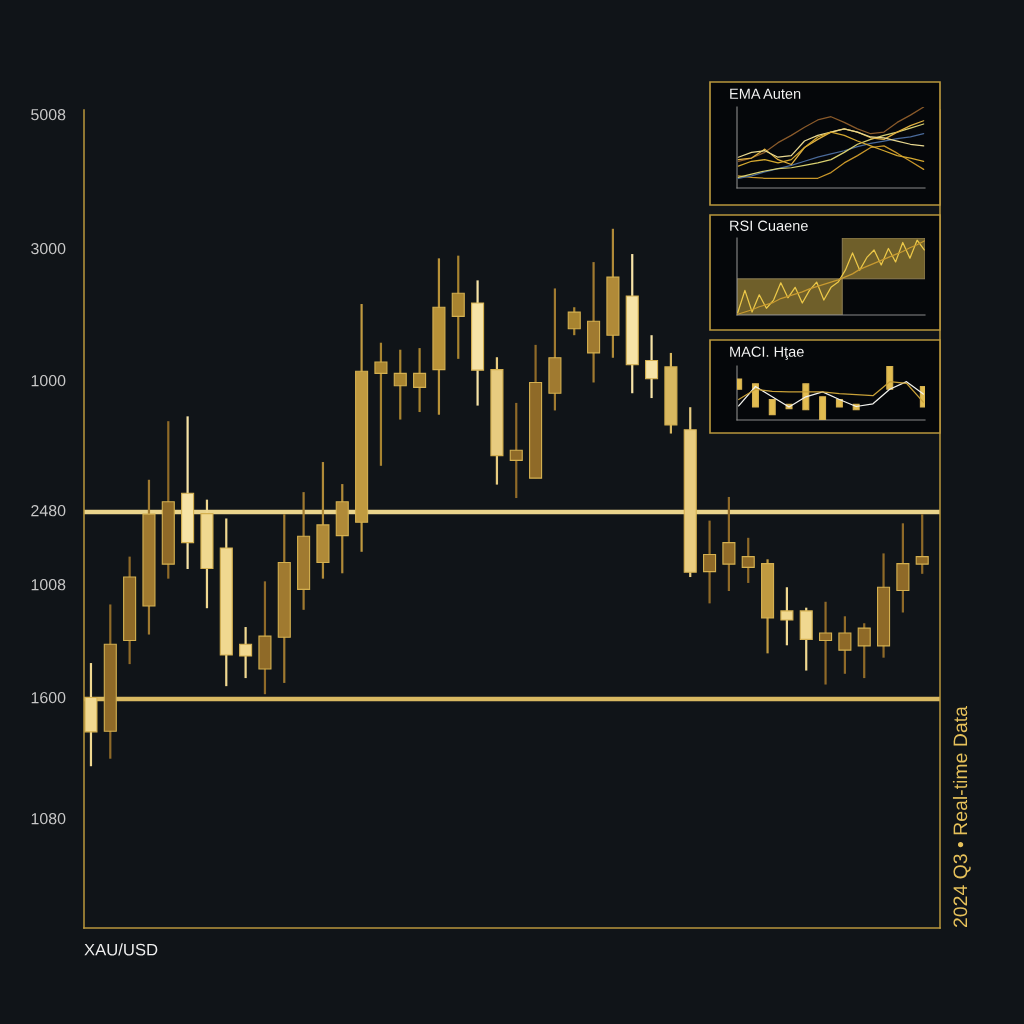 The image size is (1024, 1024). What do you see at coordinates (961, 817) in the screenshot?
I see `text: 2024 Q3 • Real-time Data` at bounding box center [961, 817].